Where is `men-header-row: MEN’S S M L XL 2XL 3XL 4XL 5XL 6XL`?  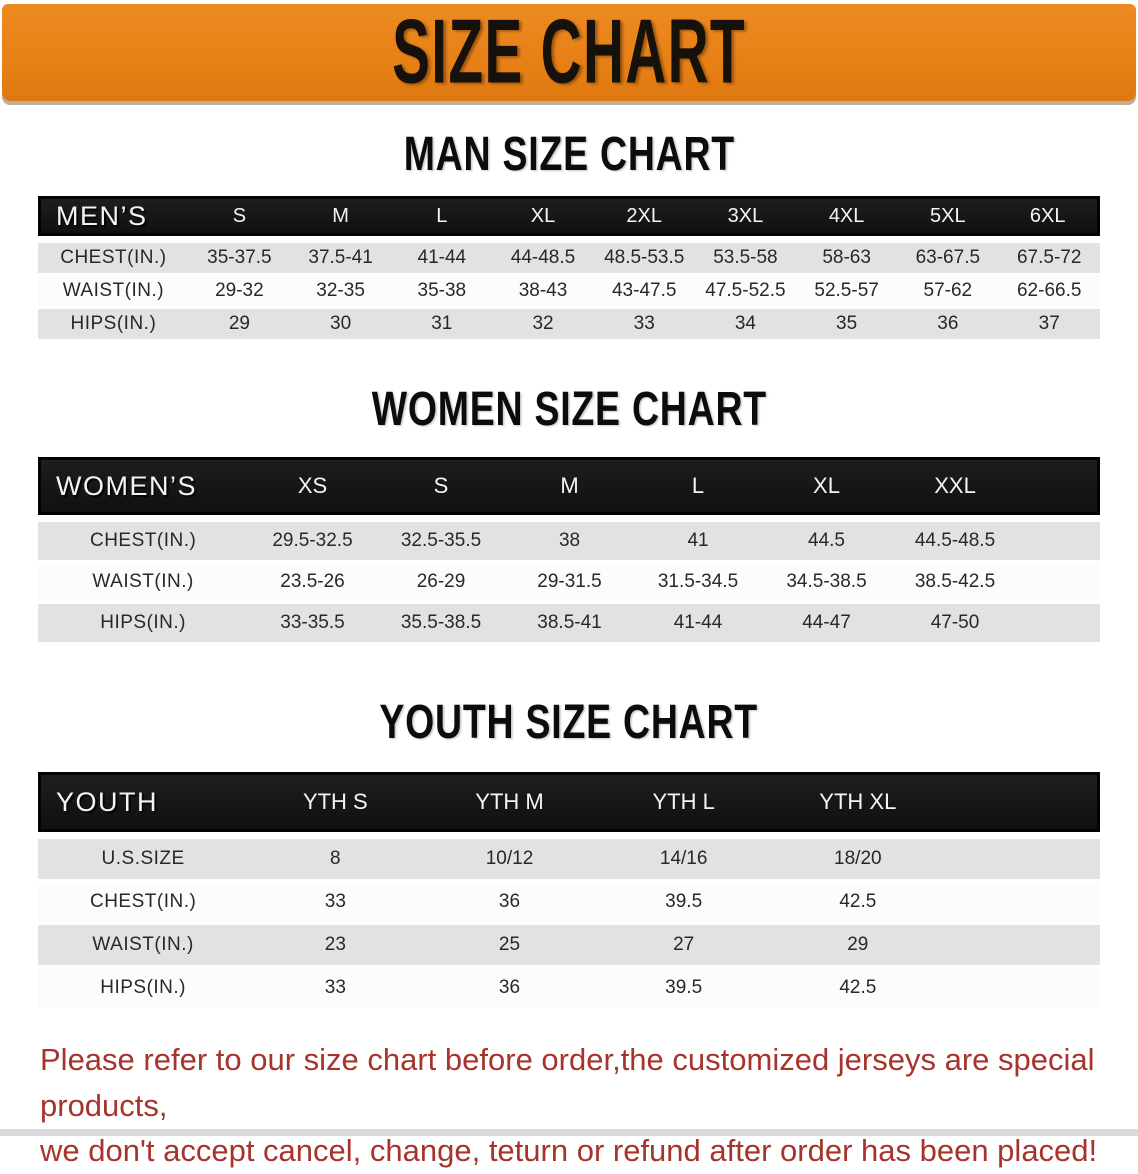 men-header-row: MEN’S S M L XL 2XL 3XL 4XL 5XL 6XL is located at coordinates (569, 216).